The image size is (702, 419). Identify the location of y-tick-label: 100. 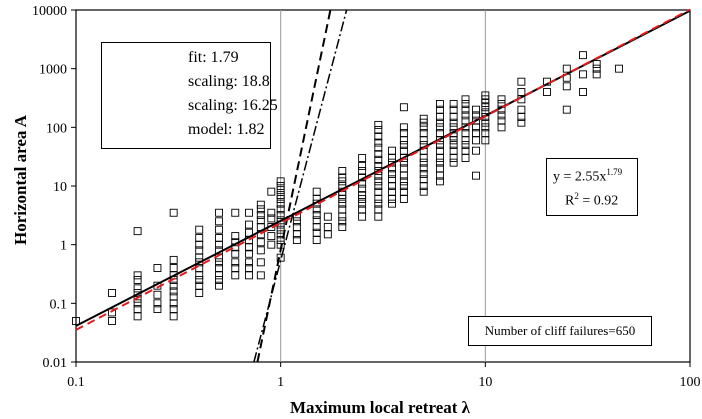
(56, 128).